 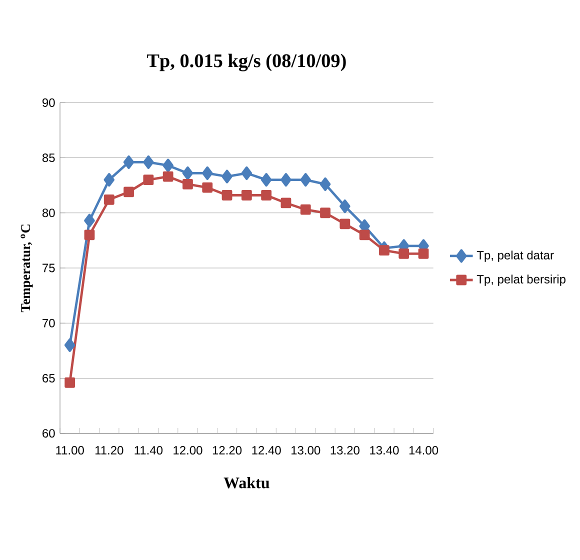 I want to click on y-tick-label: 80, so click(x=48, y=213).